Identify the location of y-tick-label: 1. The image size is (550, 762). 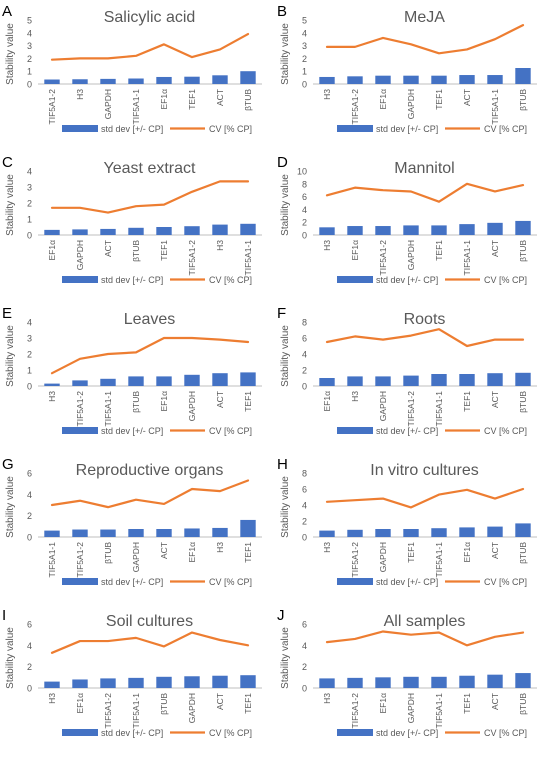
(29, 220).